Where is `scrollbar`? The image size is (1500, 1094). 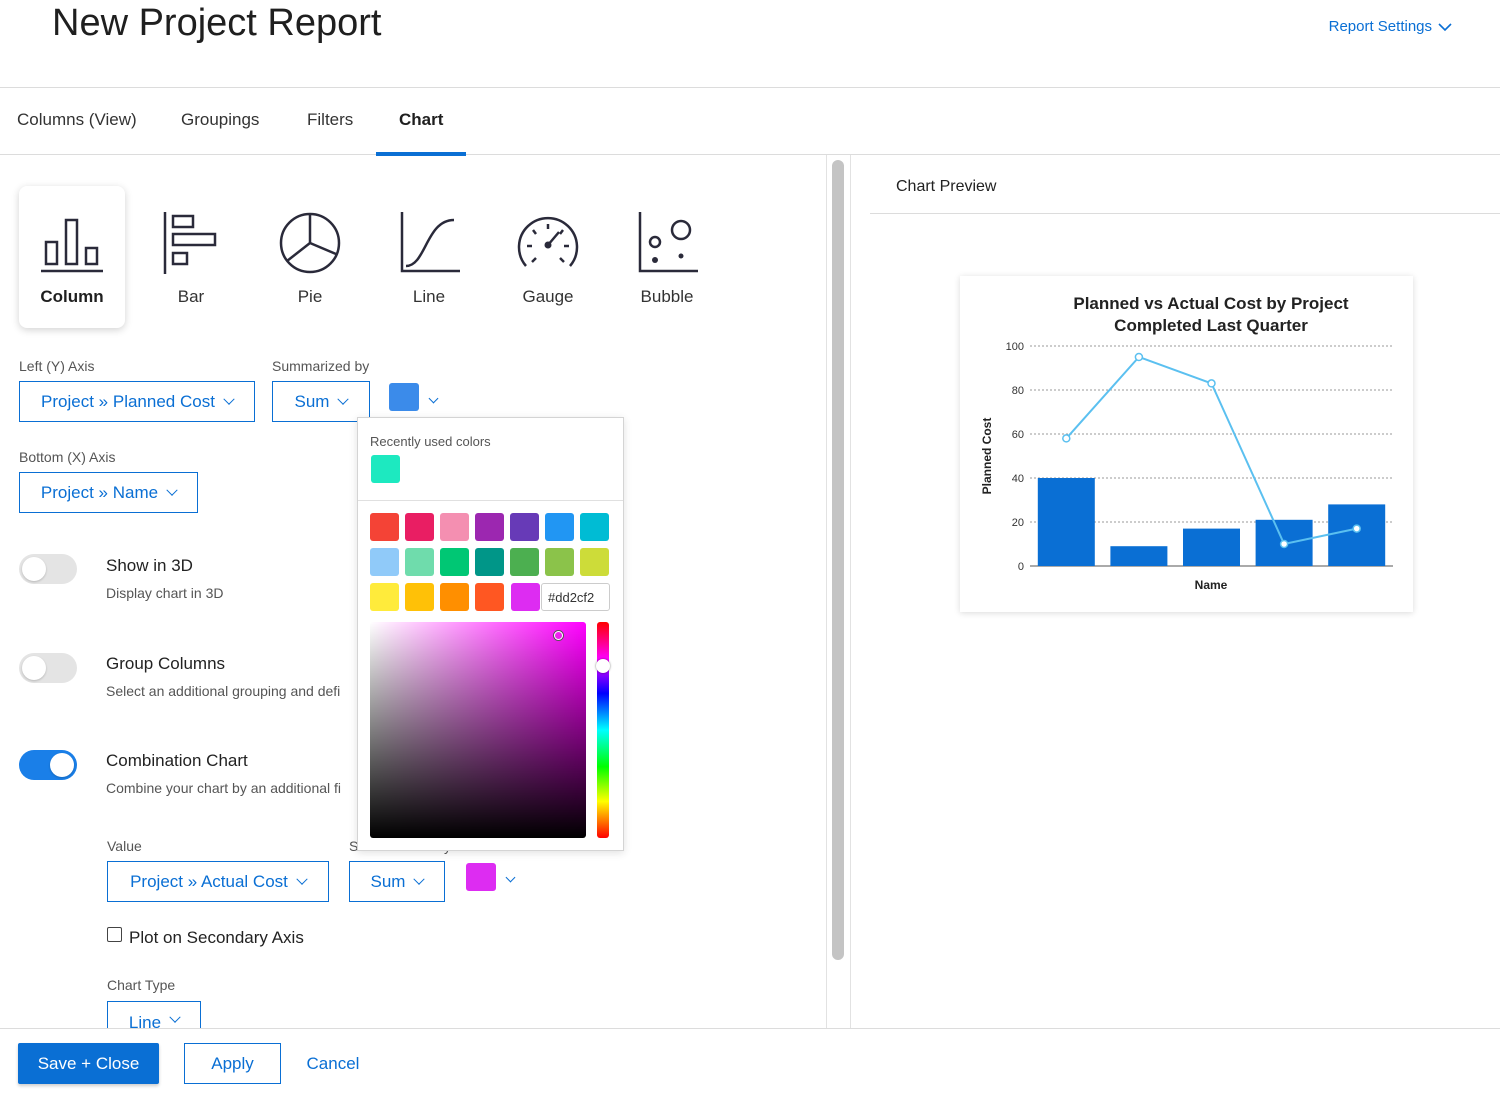 scrollbar is located at coordinates (838, 560).